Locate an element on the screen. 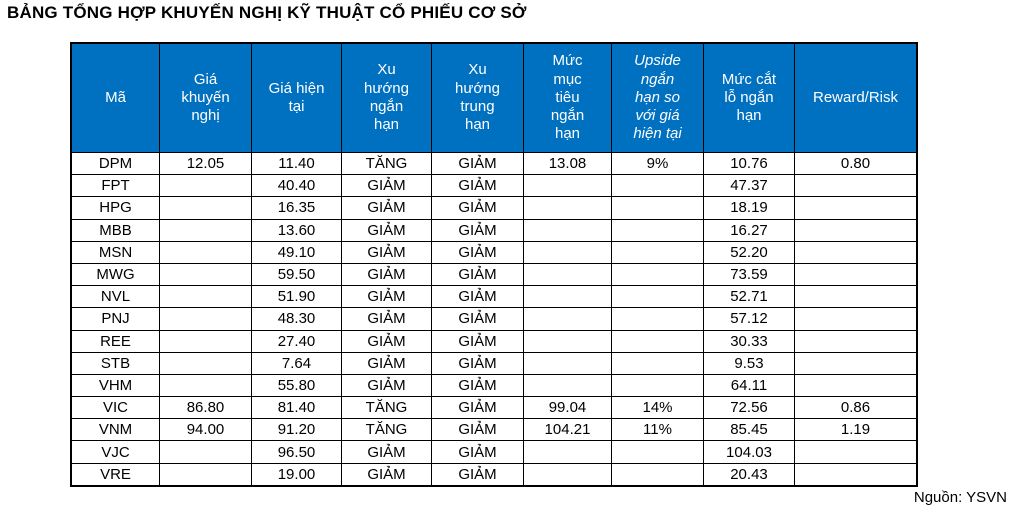 Image resolution: width=1017 pixels, height=514 pixels. cell-dpm-reward-risk: 0.80 is located at coordinates (855, 164).